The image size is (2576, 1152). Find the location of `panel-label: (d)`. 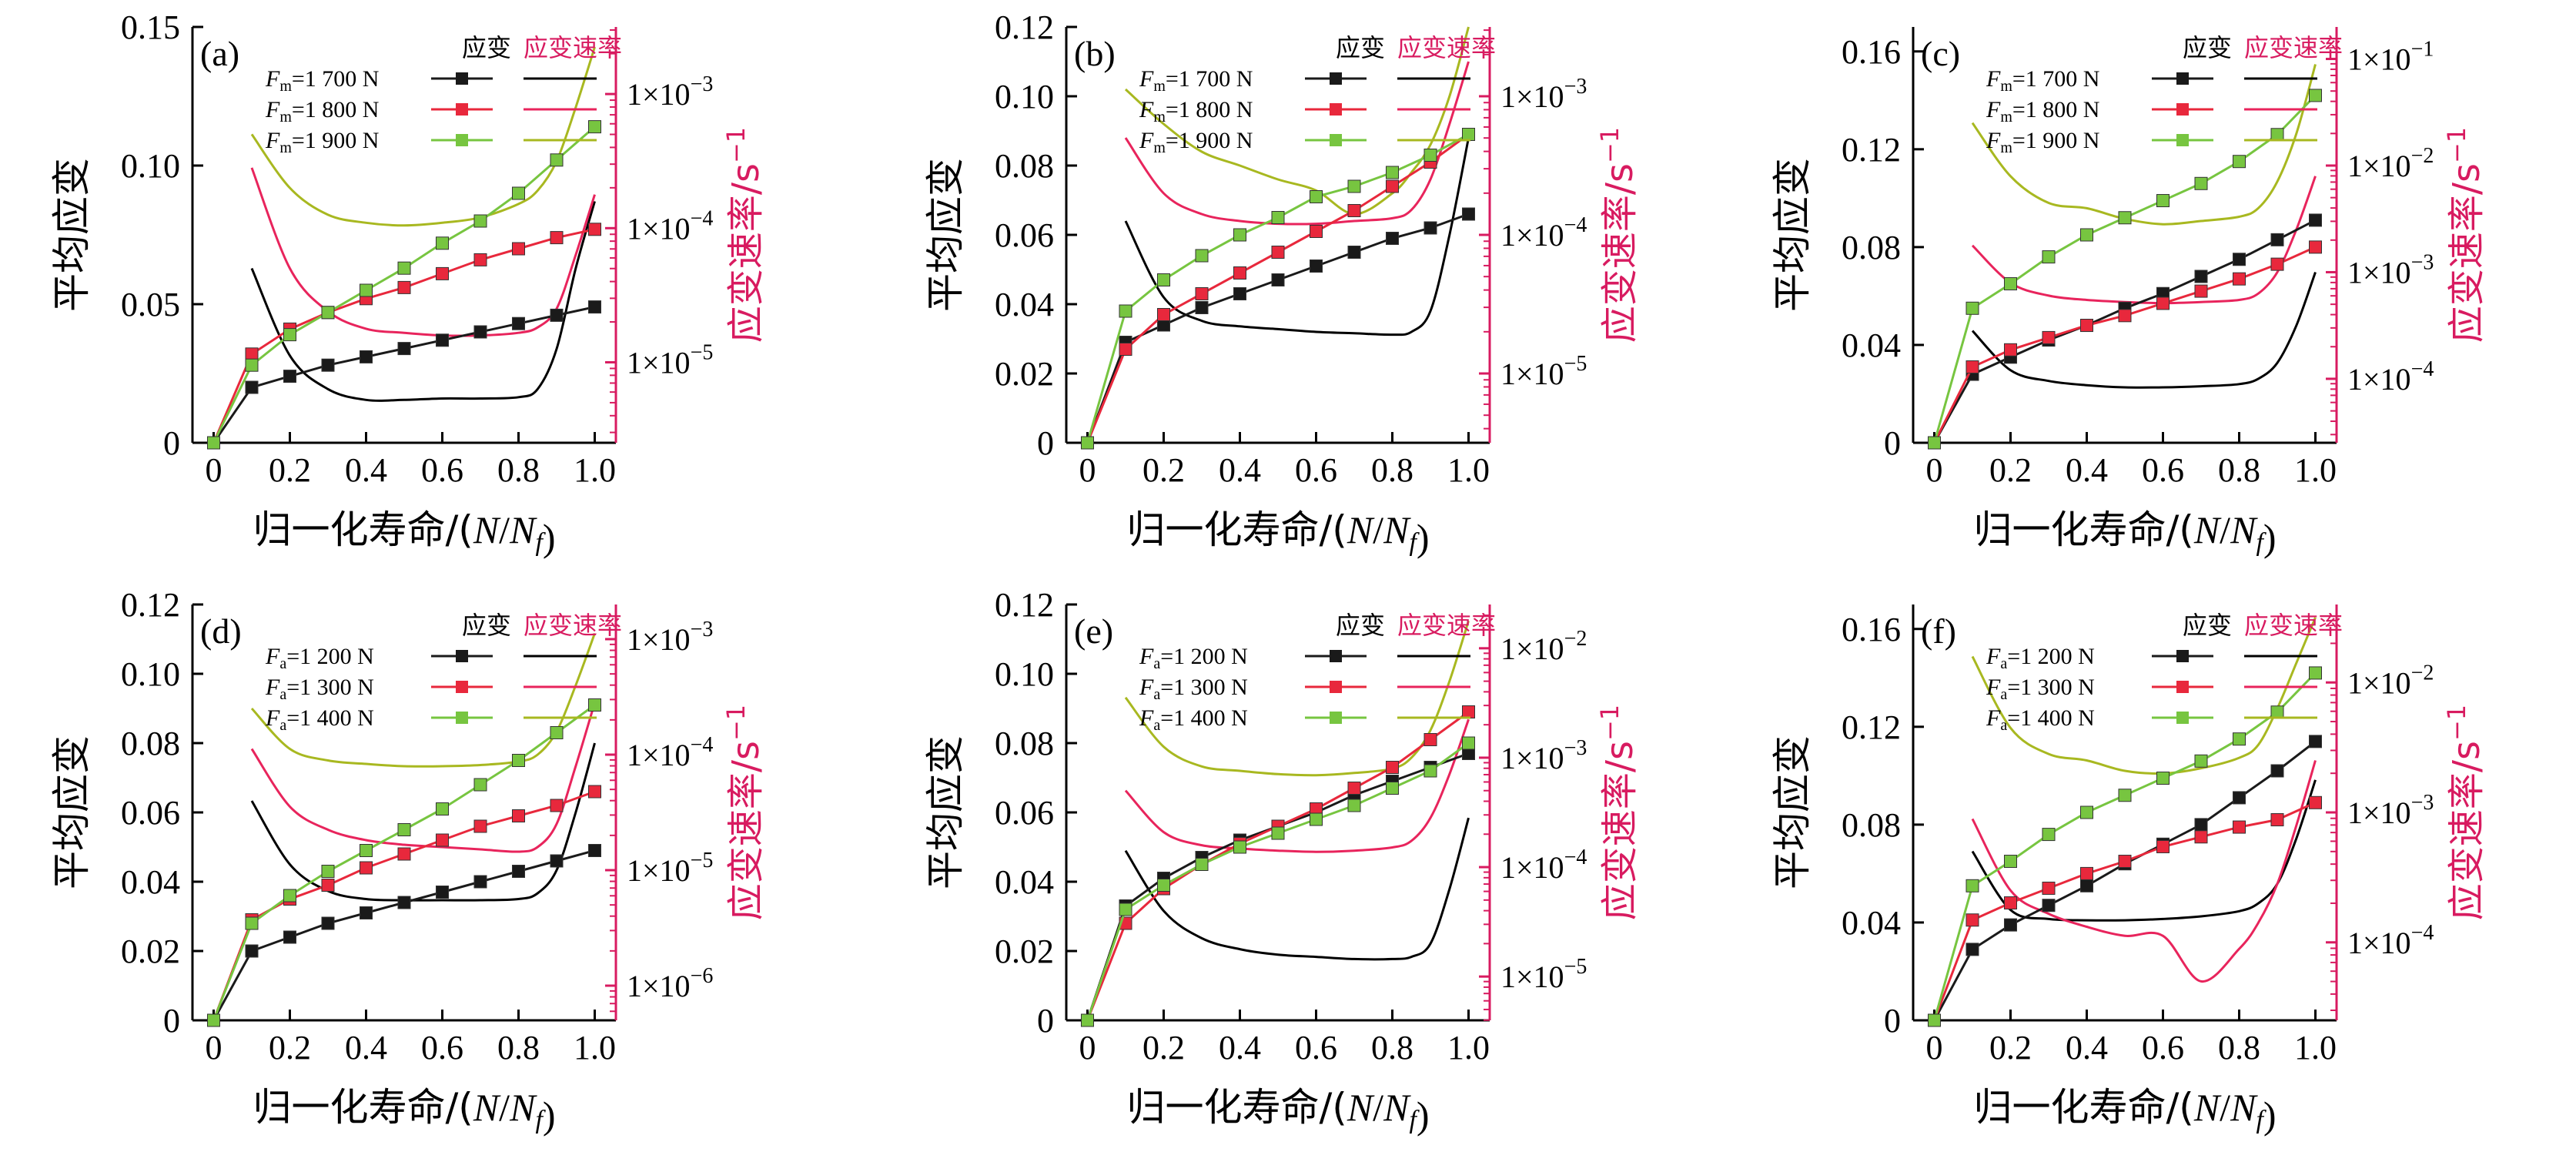

panel-label: (d) is located at coordinates (221, 631).